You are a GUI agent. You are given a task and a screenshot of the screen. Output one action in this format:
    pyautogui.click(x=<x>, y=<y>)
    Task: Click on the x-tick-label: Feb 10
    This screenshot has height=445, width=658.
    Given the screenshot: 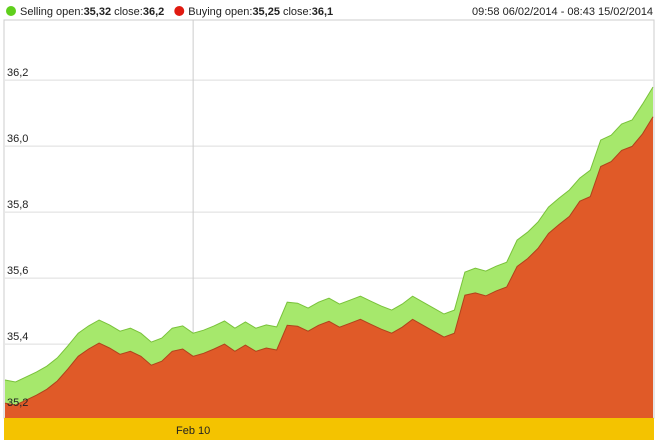 What is the action you would take?
    pyautogui.click(x=193, y=431)
    